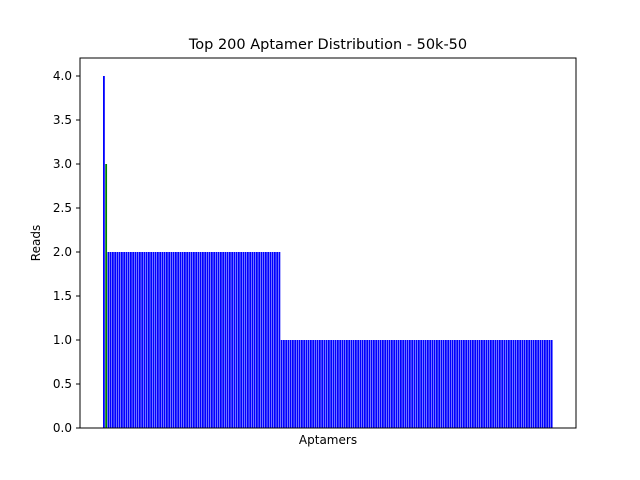  Describe the element at coordinates (62, 208) in the screenshot. I see `y-tick-label: 2.5` at that location.